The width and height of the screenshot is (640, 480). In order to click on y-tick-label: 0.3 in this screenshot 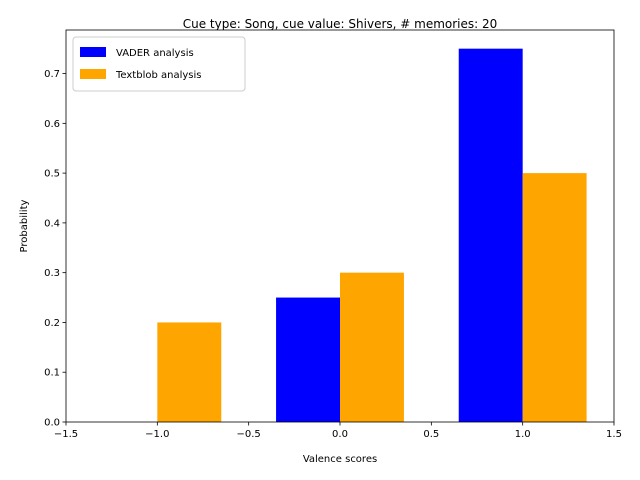, I will do `click(52, 273)`.